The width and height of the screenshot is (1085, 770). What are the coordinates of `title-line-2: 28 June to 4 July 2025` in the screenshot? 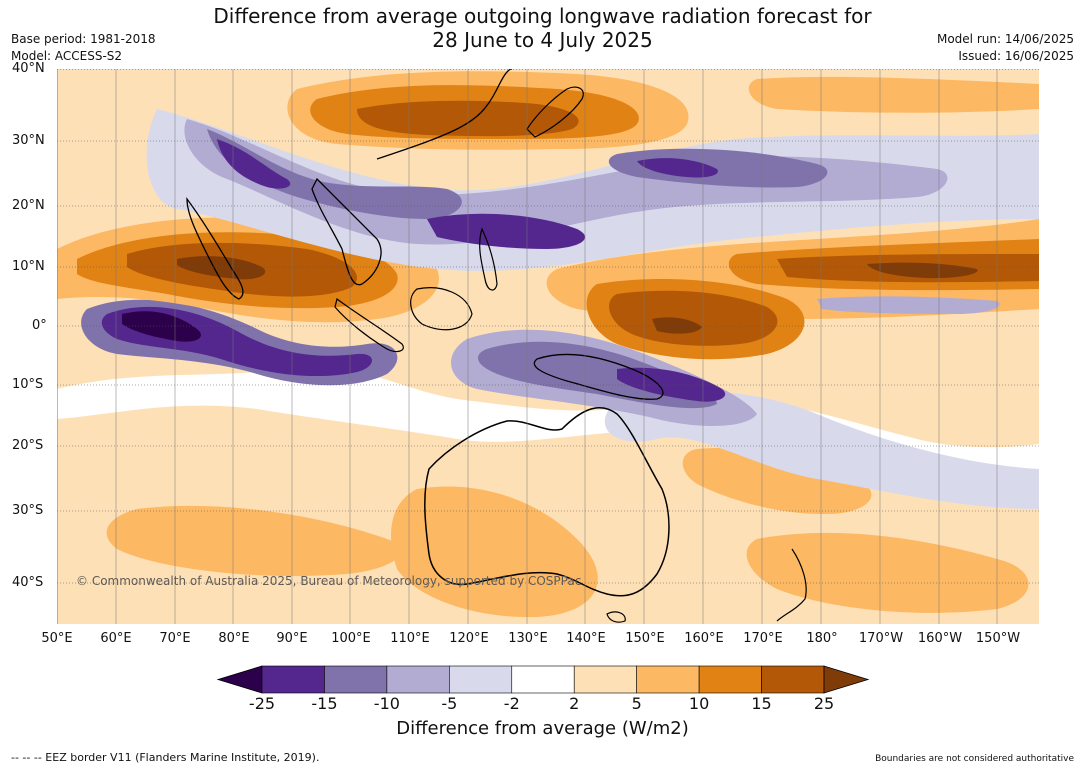 It's located at (542, 40).